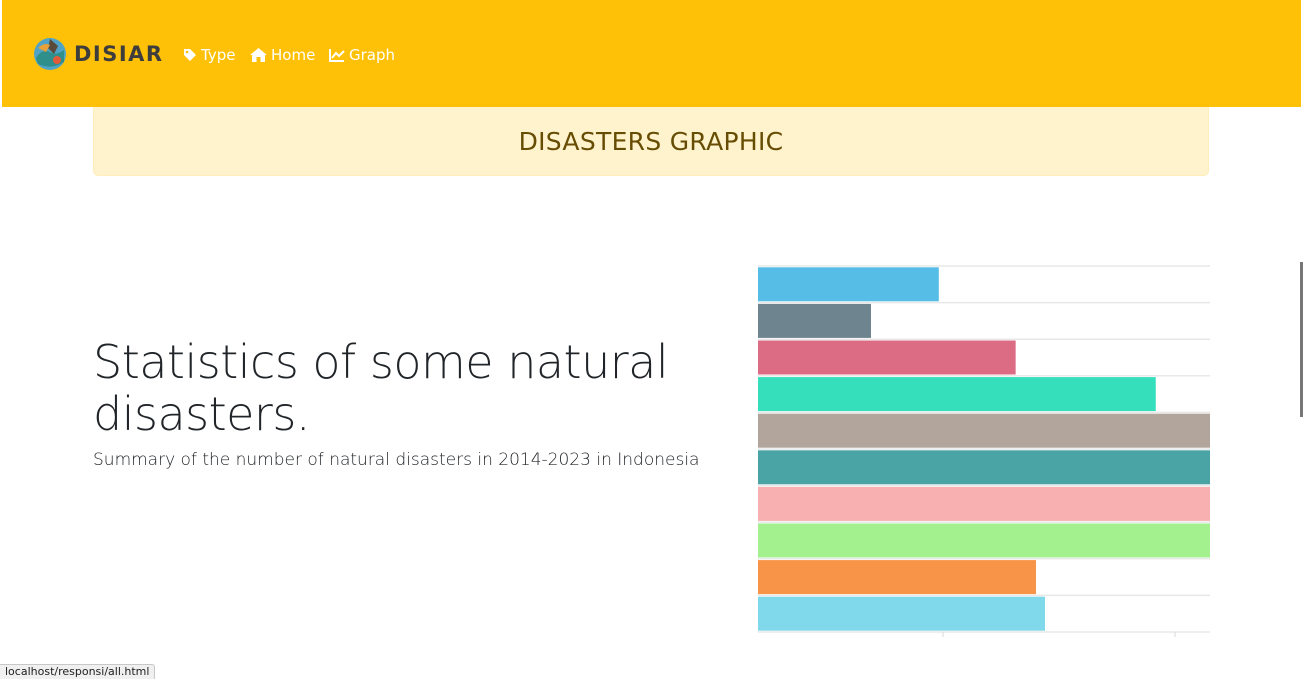 The image size is (1303, 679). What do you see at coordinates (218, 55) in the screenshot?
I see `nav-link-label: Type` at bounding box center [218, 55].